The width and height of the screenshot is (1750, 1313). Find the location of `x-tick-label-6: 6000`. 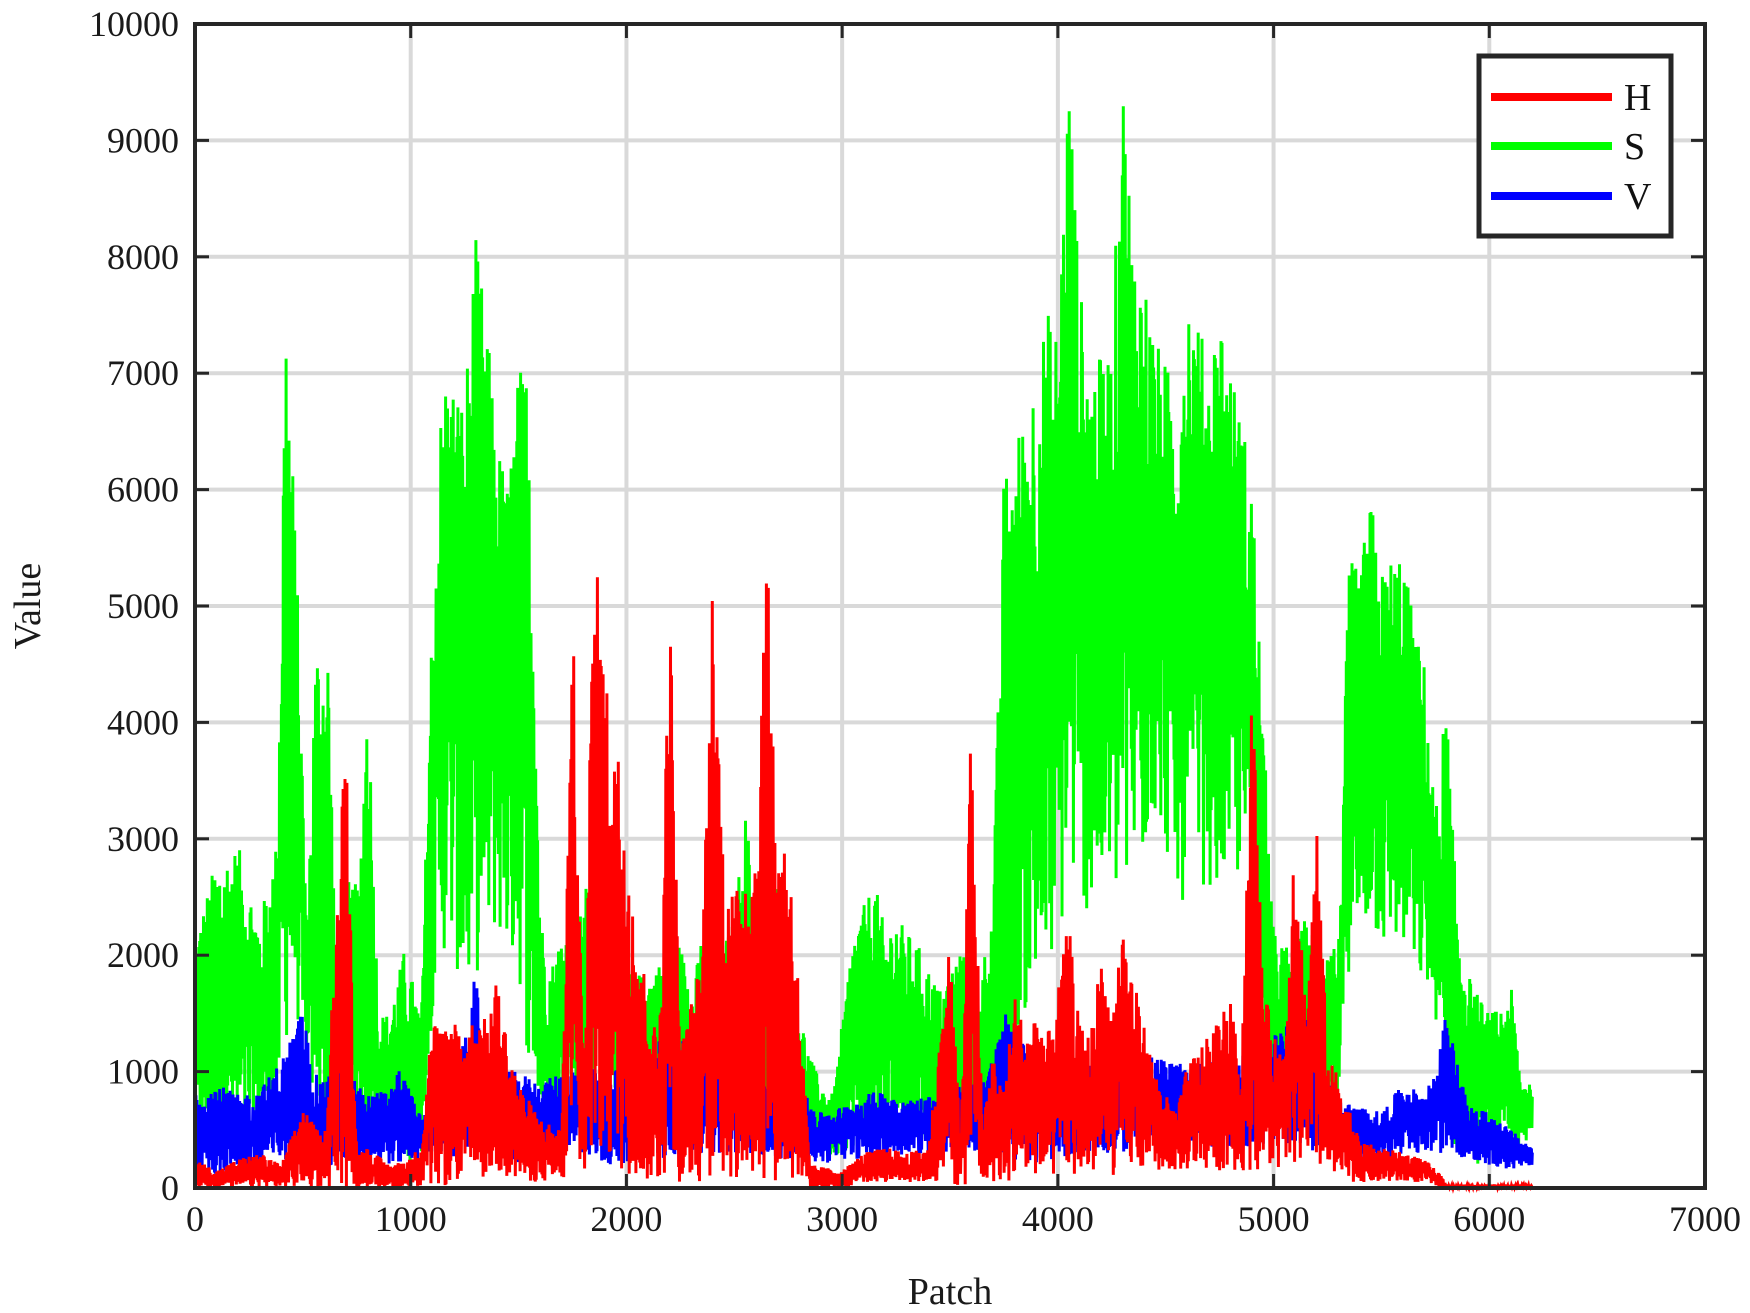

x-tick-label-6: 6000 is located at coordinates (1489, 1219).